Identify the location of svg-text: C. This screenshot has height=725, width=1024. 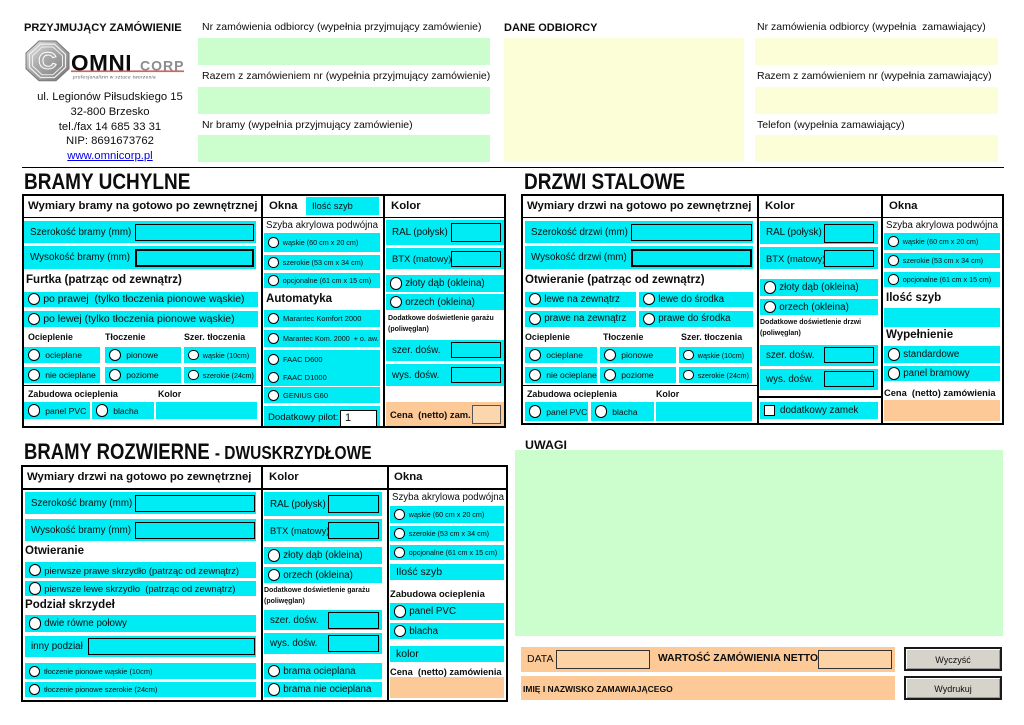
(47, 61).